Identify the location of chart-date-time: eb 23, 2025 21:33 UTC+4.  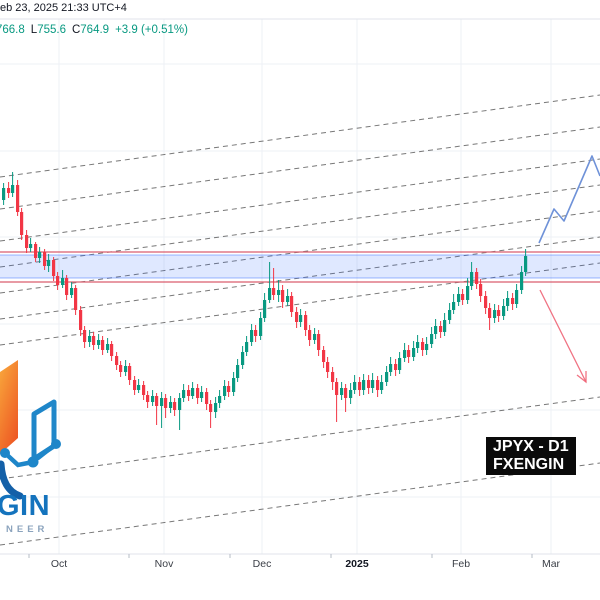
(63, 8).